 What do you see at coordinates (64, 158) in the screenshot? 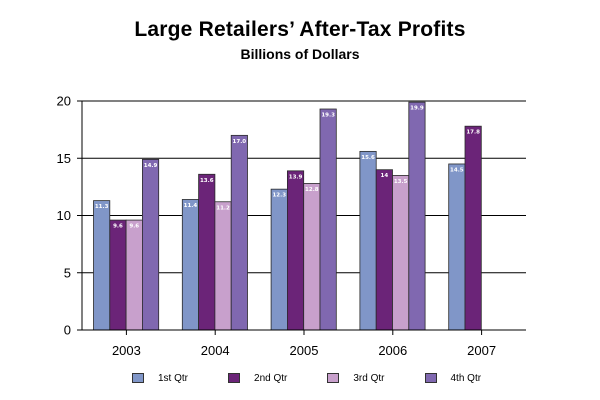
I see `y-tick-label-15: 15` at bounding box center [64, 158].